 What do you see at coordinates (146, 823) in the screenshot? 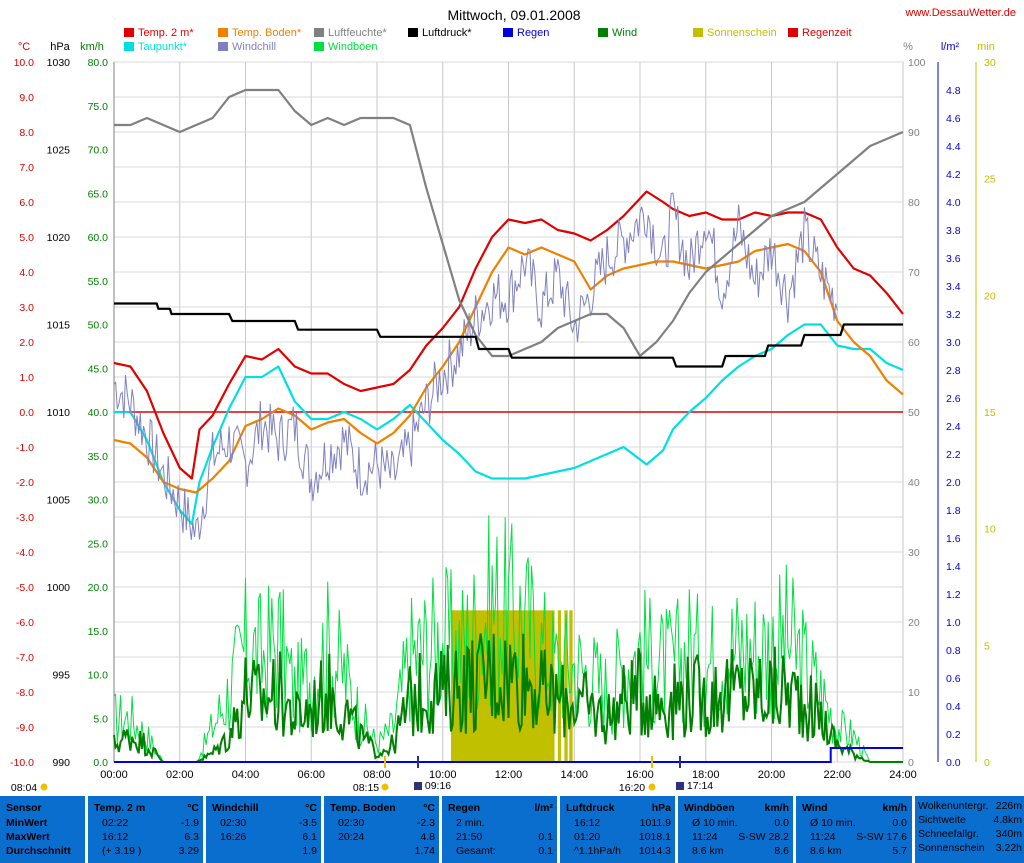
I see `stats-cell-row: 02:22 -1.9` at bounding box center [146, 823].